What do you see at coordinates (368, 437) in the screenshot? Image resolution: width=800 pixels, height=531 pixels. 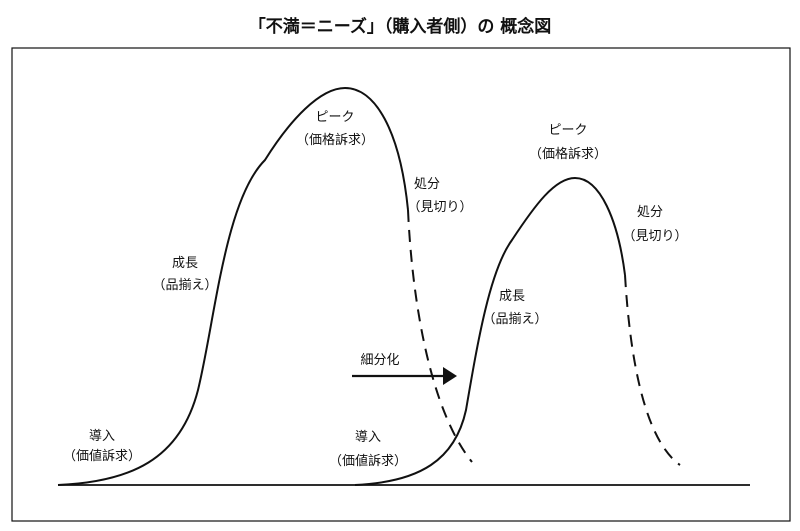 I see `c2-intro-label: 導入` at bounding box center [368, 437].